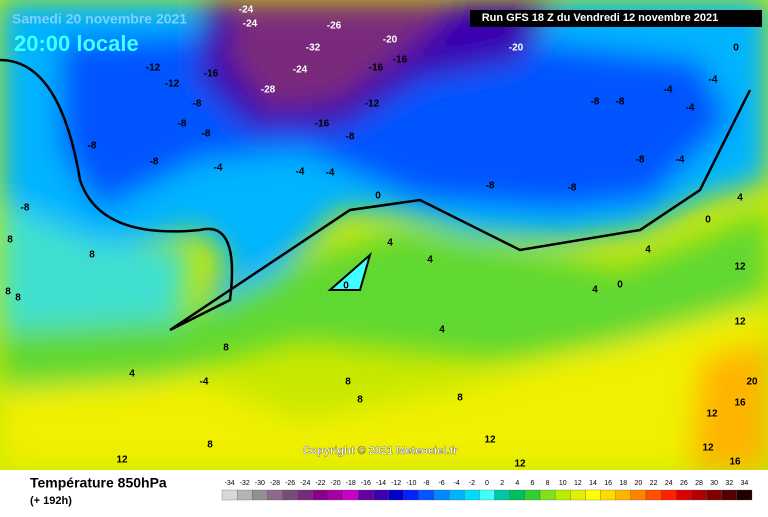  I want to click on legend-label: 2, so click(502, 483).